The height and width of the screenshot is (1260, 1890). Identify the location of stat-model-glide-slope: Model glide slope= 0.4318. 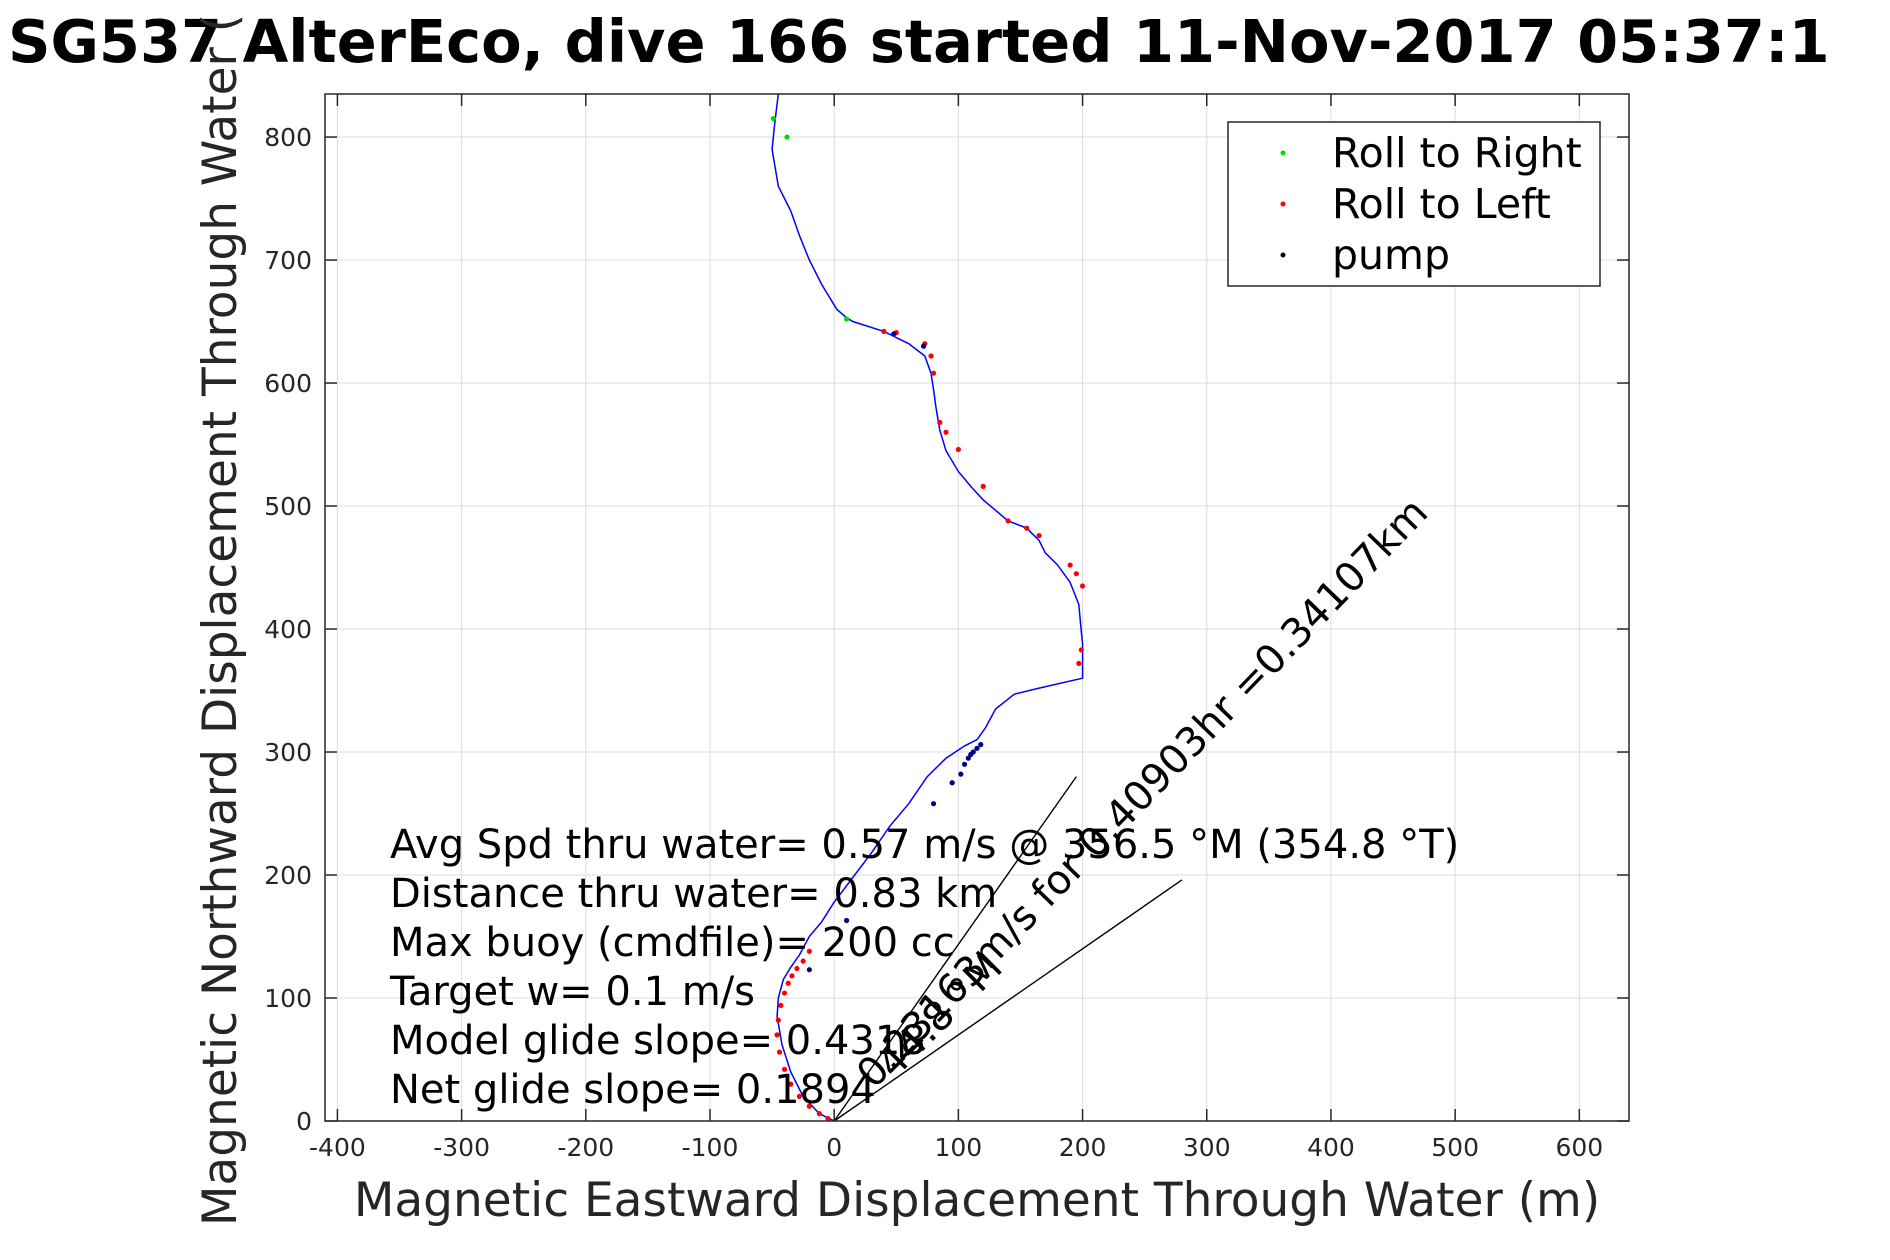
(658, 1041).